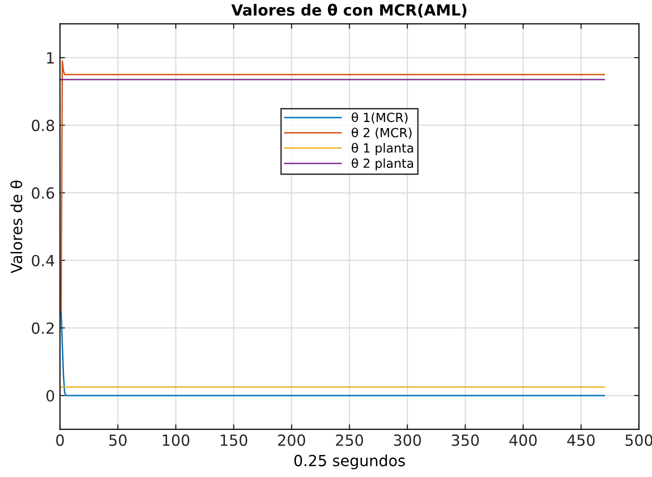  Describe the element at coordinates (43, 260) in the screenshot. I see `y-tick-label: 0.4` at that location.